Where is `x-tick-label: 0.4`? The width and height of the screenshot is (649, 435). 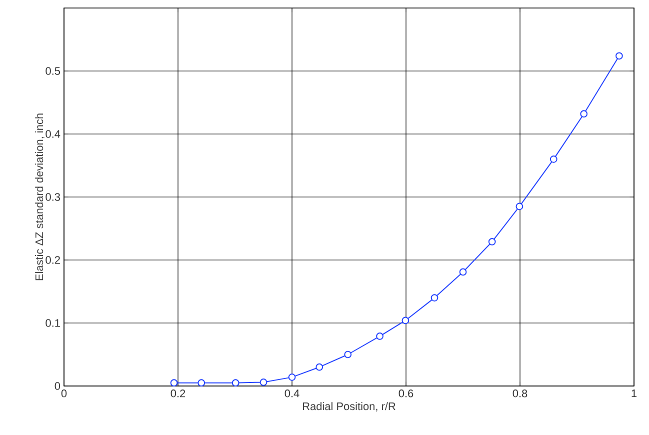
x-tick-label: 0.4 is located at coordinates (292, 394).